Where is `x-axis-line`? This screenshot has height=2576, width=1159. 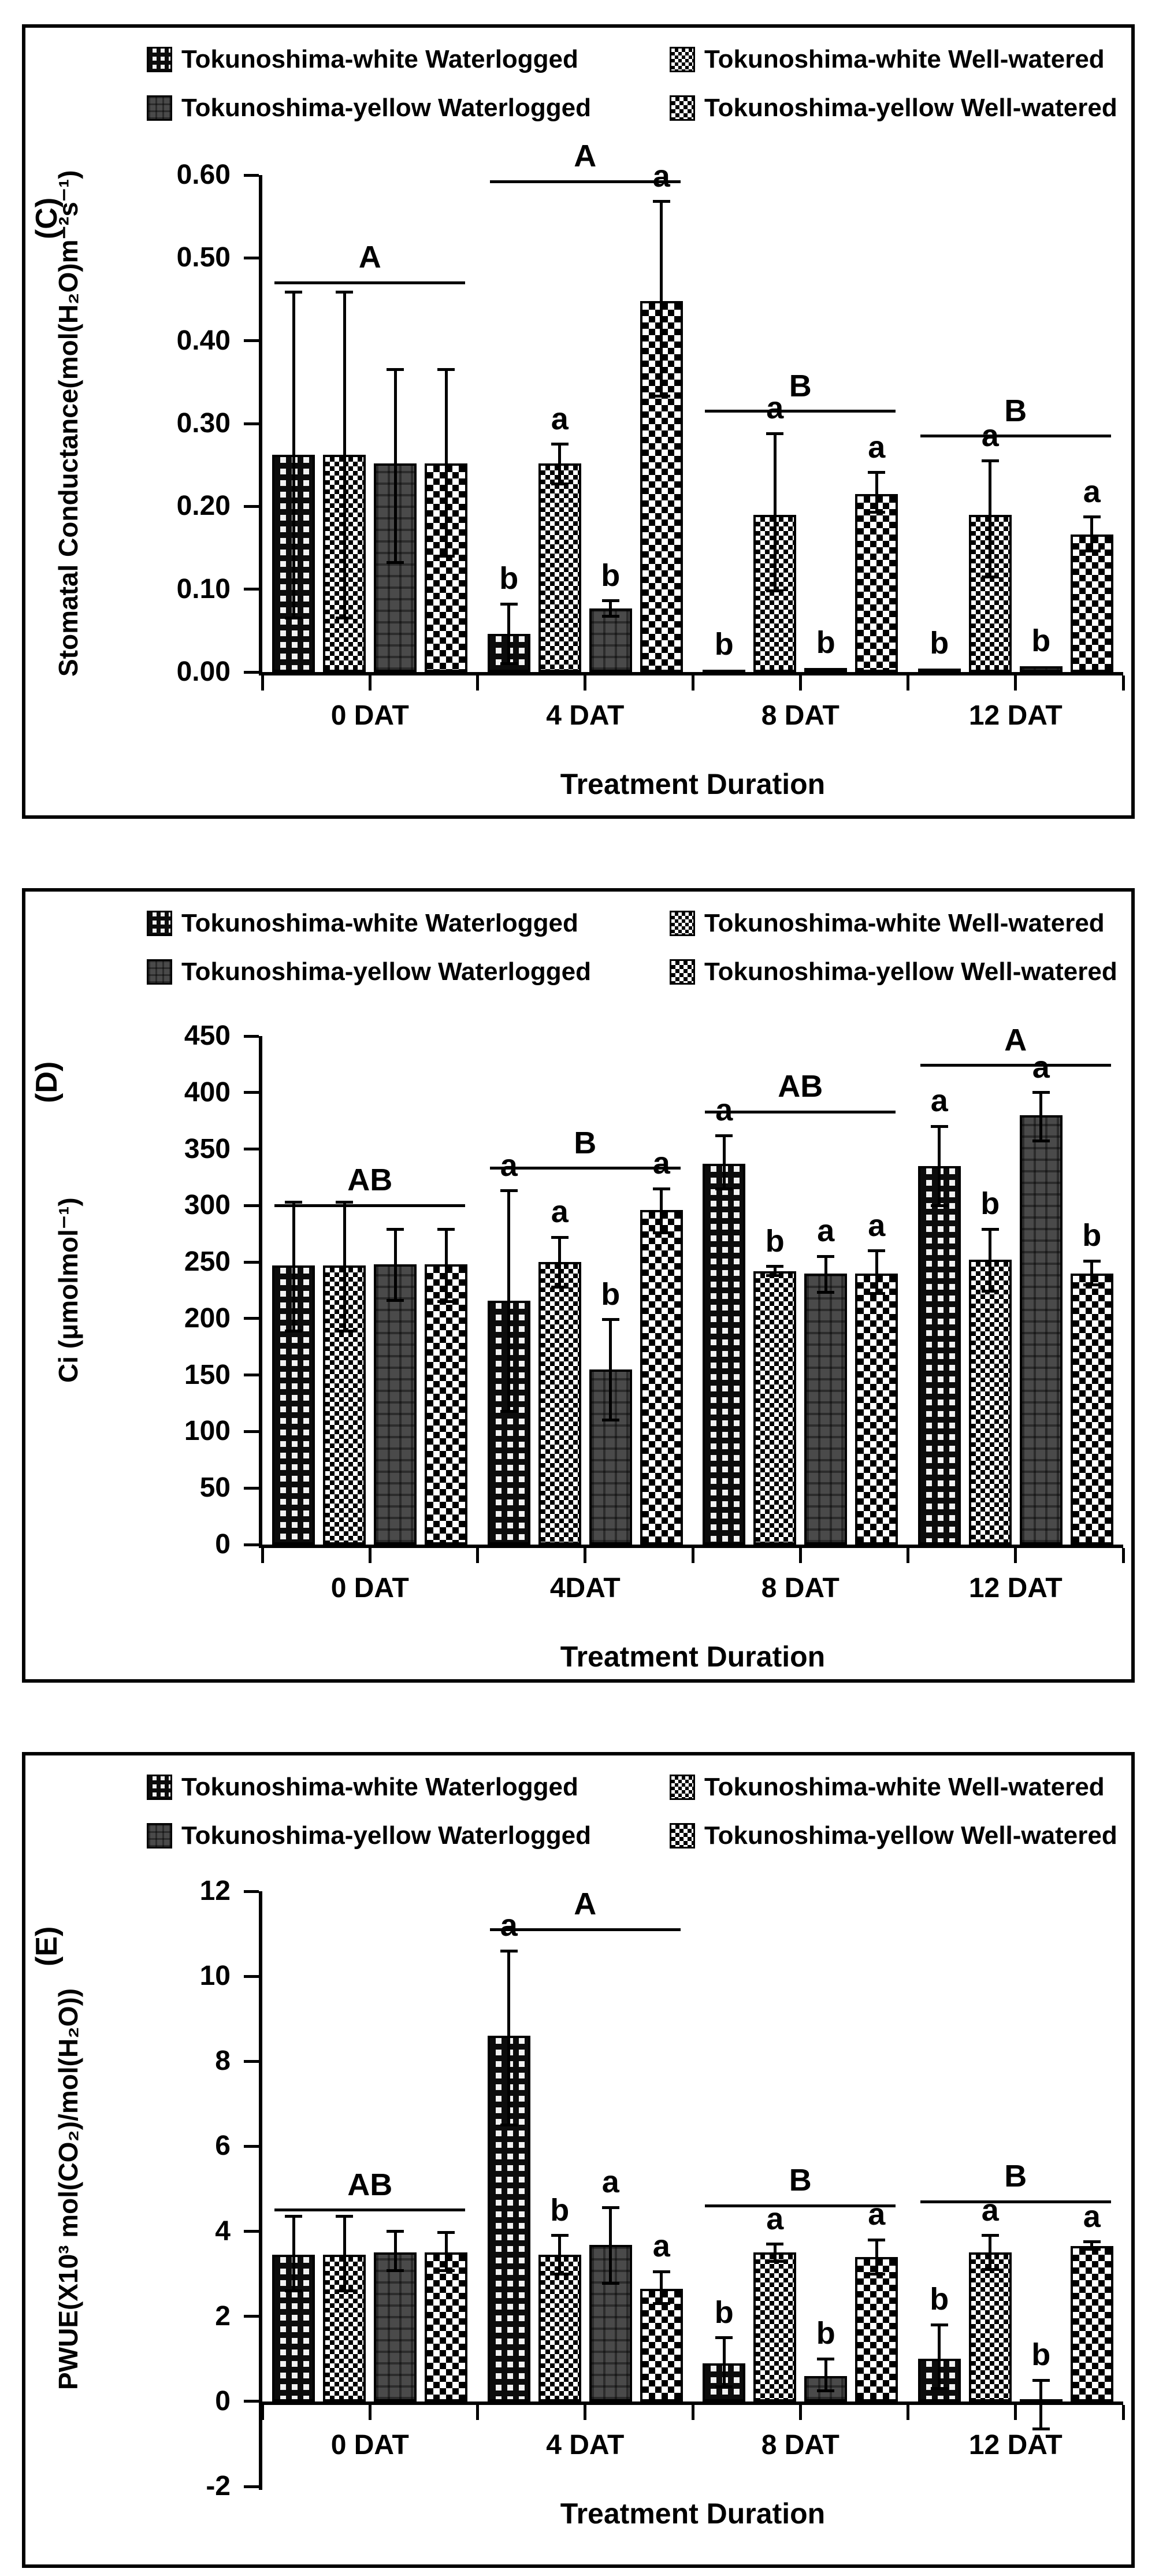
x-axis-line is located at coordinates (691, 1547).